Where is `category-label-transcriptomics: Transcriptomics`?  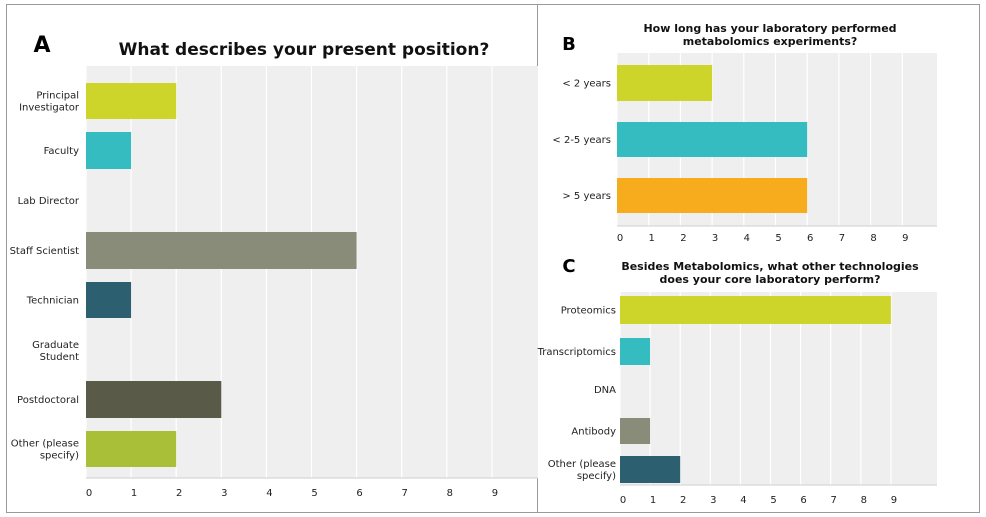
category-label-transcriptomics: Transcriptomics is located at coordinates (576, 352).